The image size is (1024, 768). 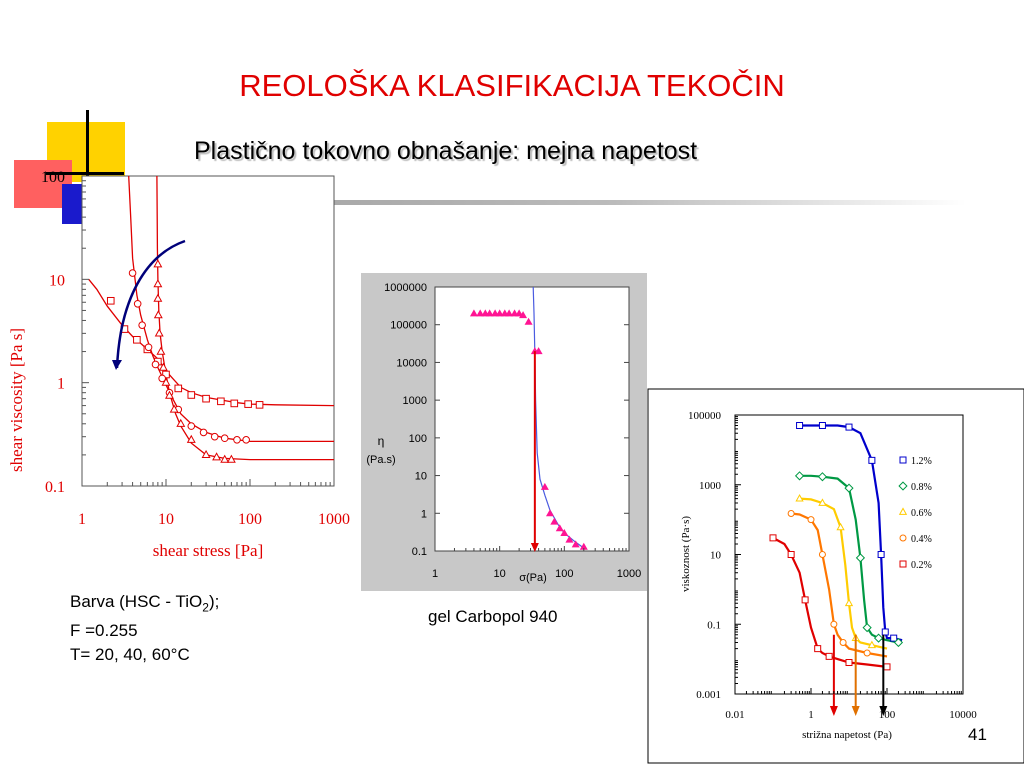 What do you see at coordinates (903, 538) in the screenshot?
I see `legend-marker-0.4%` at bounding box center [903, 538].